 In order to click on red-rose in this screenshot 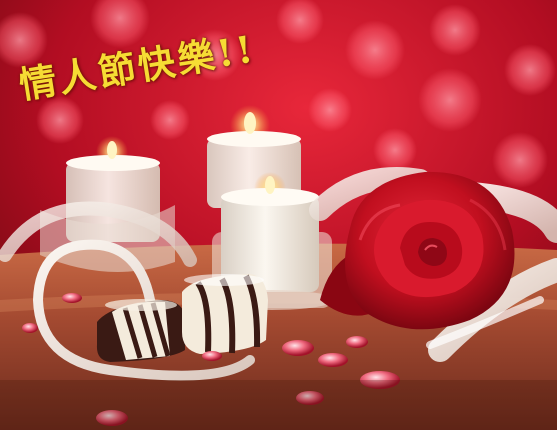, I will do `click(417, 250)`.